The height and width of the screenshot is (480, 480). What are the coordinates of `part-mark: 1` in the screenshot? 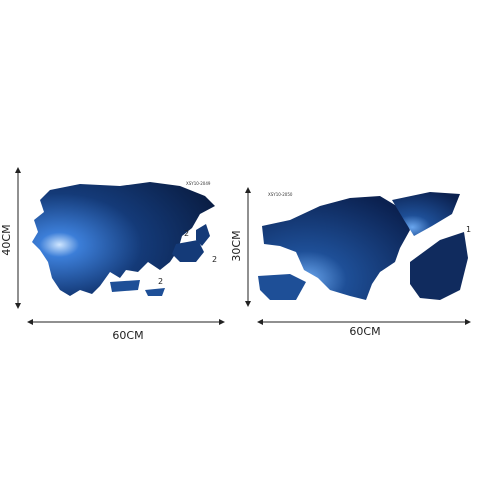 It's located at (468, 229).